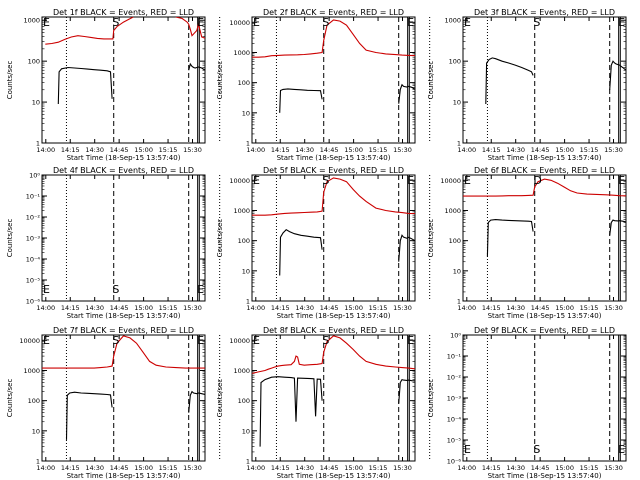 The width and height of the screenshot is (640, 480). What do you see at coordinates (537, 180) in the screenshot?
I see `event-marker-D: D` at bounding box center [537, 180].